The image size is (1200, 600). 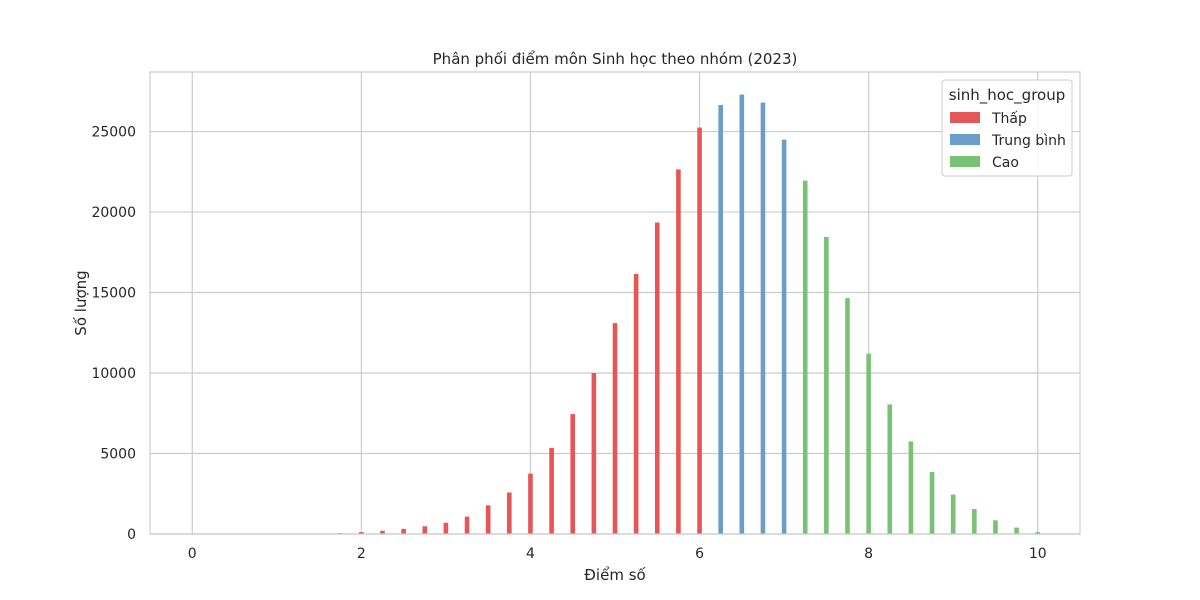 What do you see at coordinates (1009, 119) in the screenshot?
I see `legend-label: Thấp` at bounding box center [1009, 119].